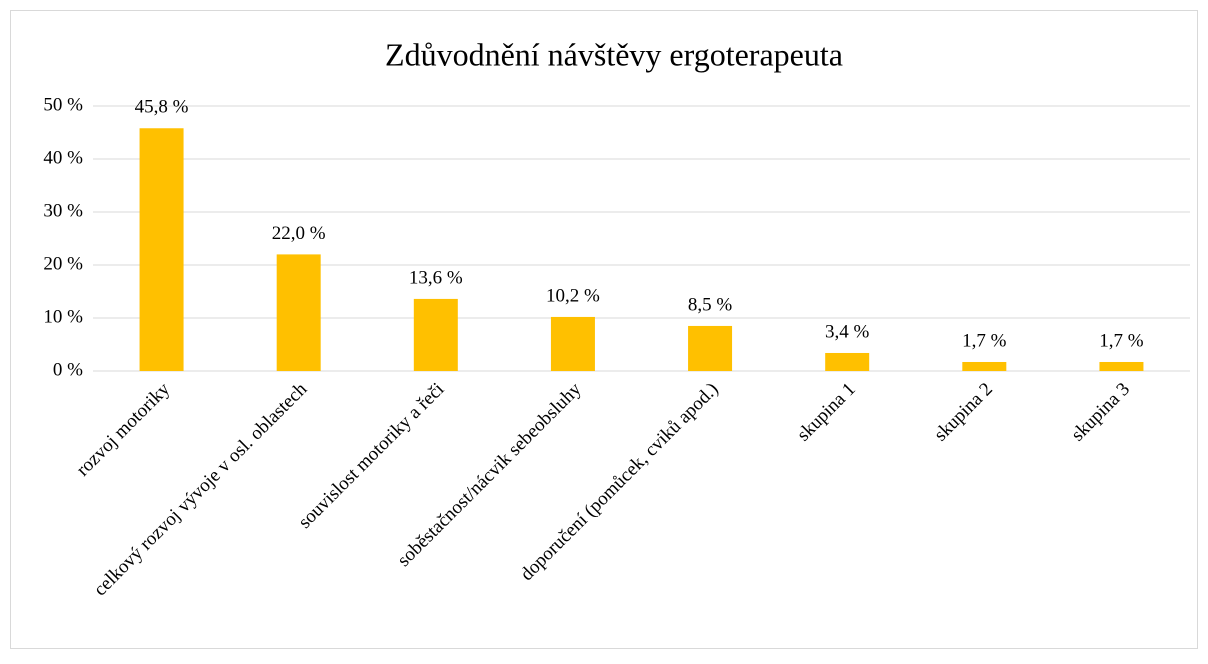 This screenshot has height=664, width=1208. Describe the element at coordinates (299, 233) in the screenshot. I see `data-label: 22,0 %` at that location.